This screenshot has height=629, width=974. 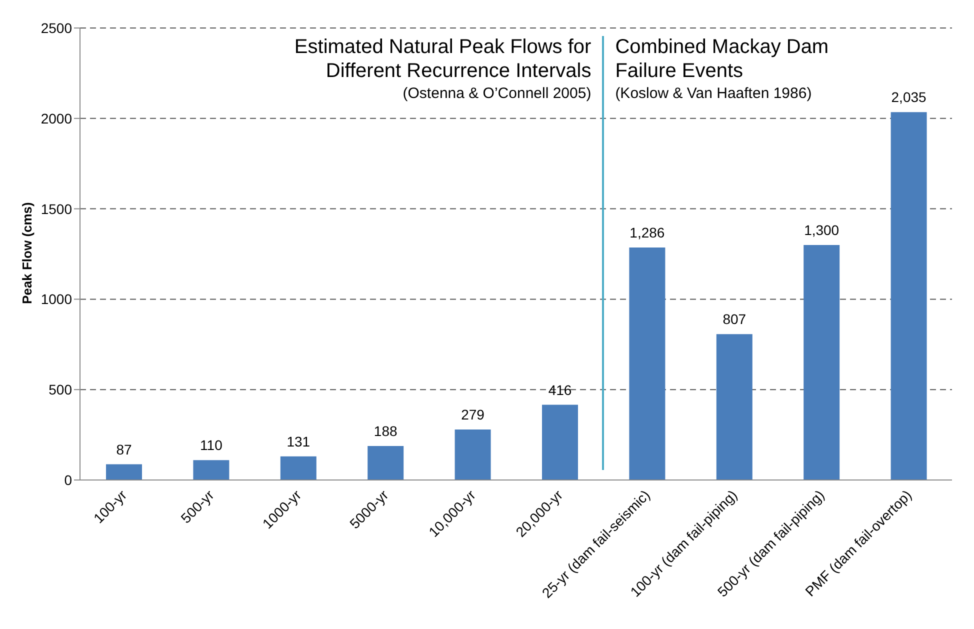 What do you see at coordinates (909, 97) in the screenshot?
I see `data-label: 2,035` at bounding box center [909, 97].